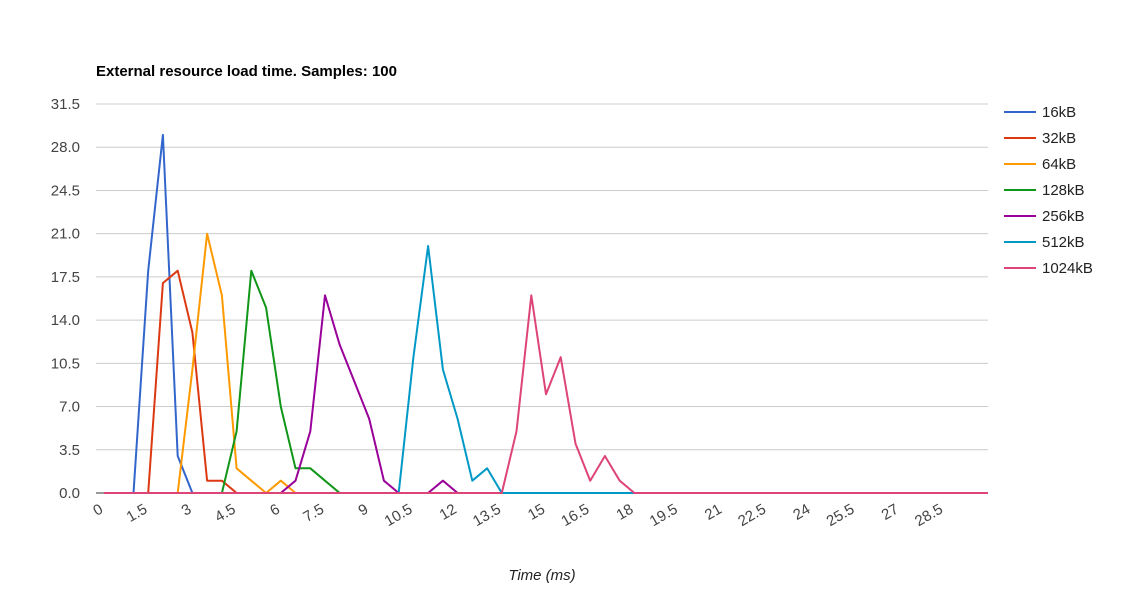  What do you see at coordinates (1063, 242) in the screenshot?
I see `legend-label: 512kB` at bounding box center [1063, 242].